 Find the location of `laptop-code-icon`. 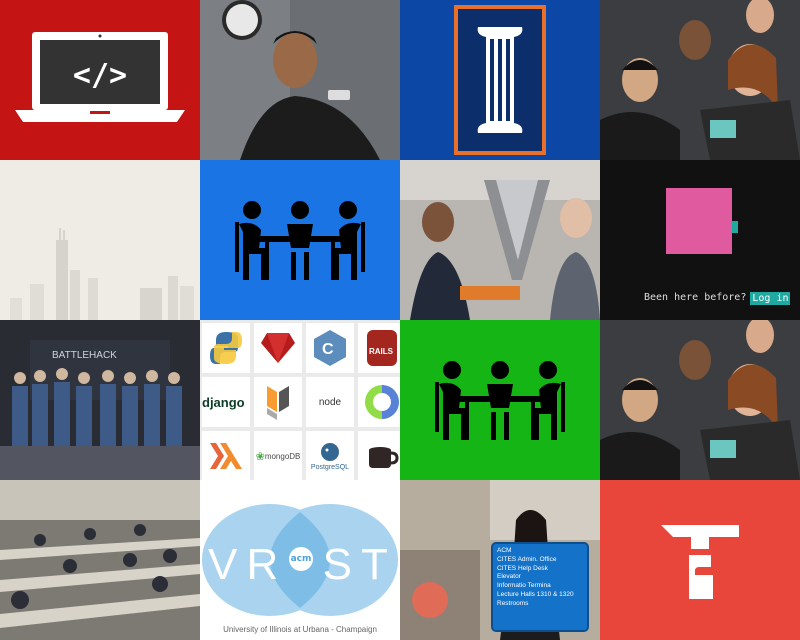

laptop-code-icon is located at coordinates (100, 77).